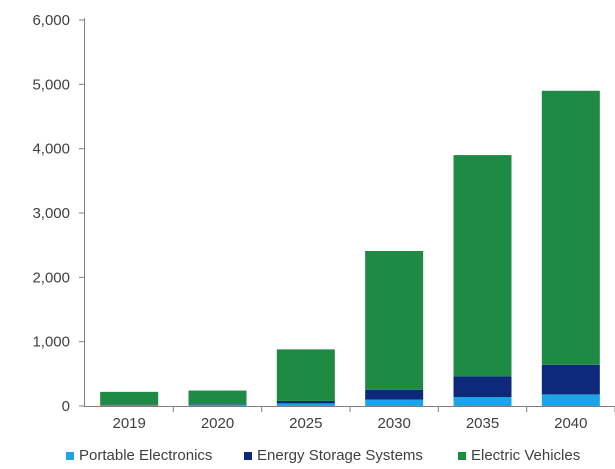 The height and width of the screenshot is (469, 615). What do you see at coordinates (482, 266) in the screenshot?
I see `bar-2035-electric-vehicles` at bounding box center [482, 266].